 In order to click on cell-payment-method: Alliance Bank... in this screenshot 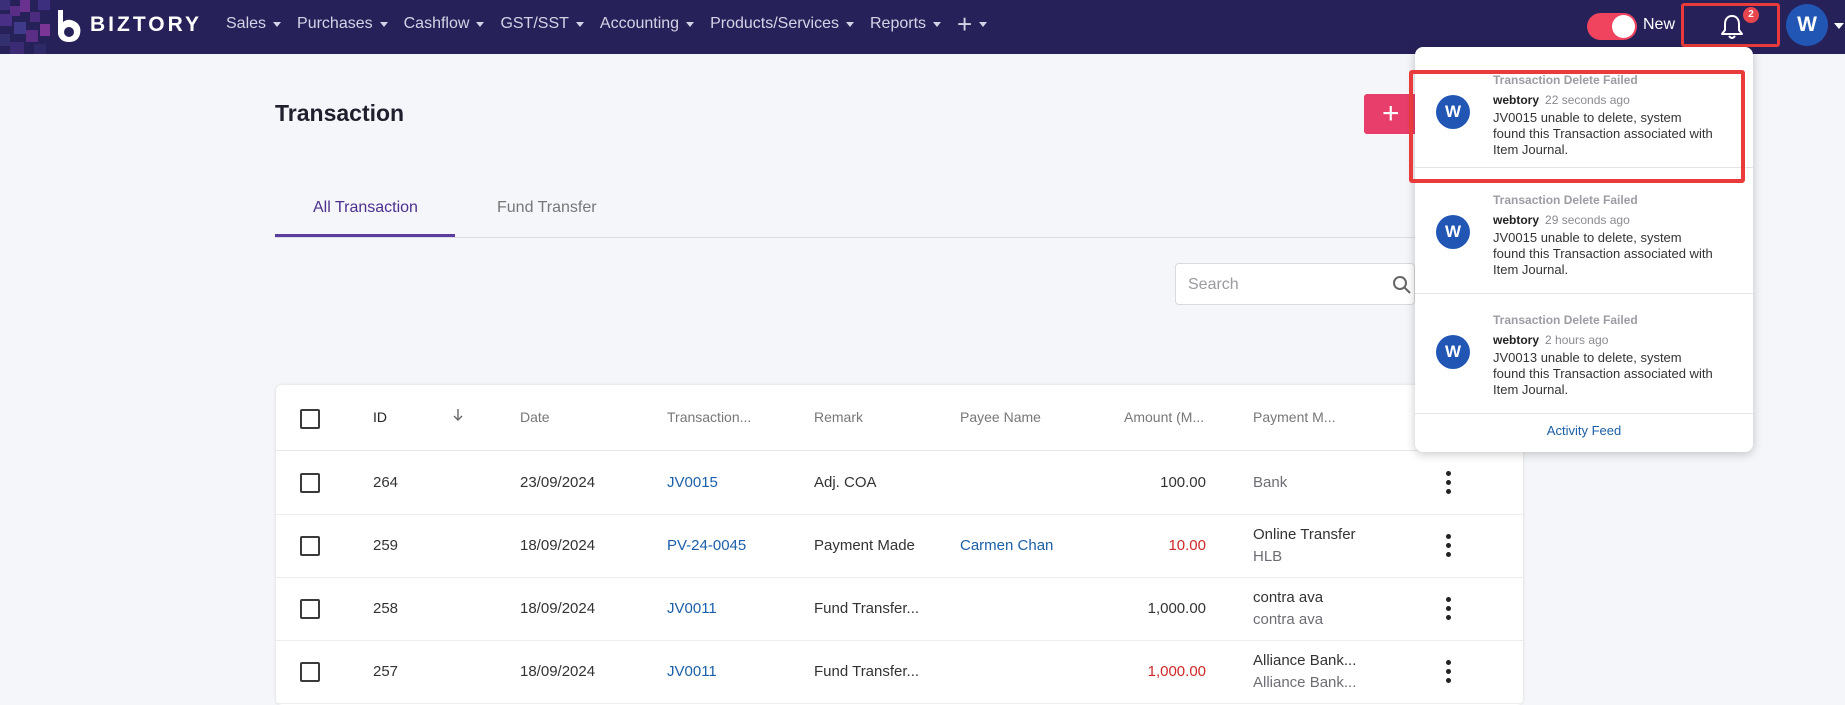, I will do `click(1305, 660)`.